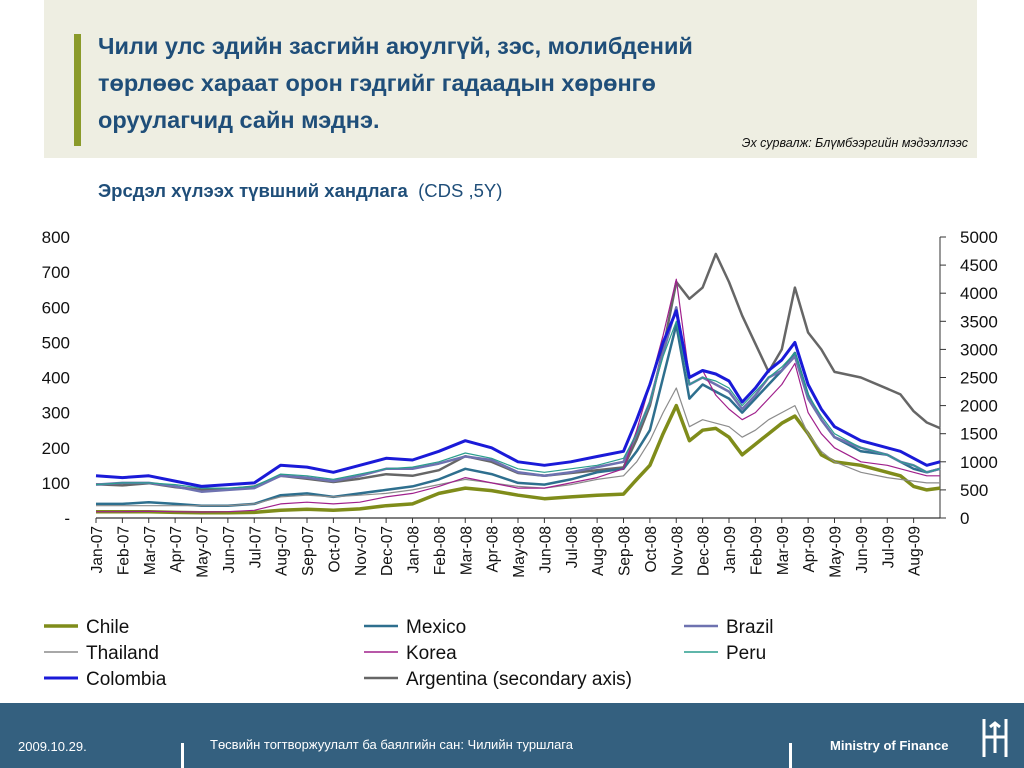  I want to click on x-tick-label: Feb-07, so click(123, 550).